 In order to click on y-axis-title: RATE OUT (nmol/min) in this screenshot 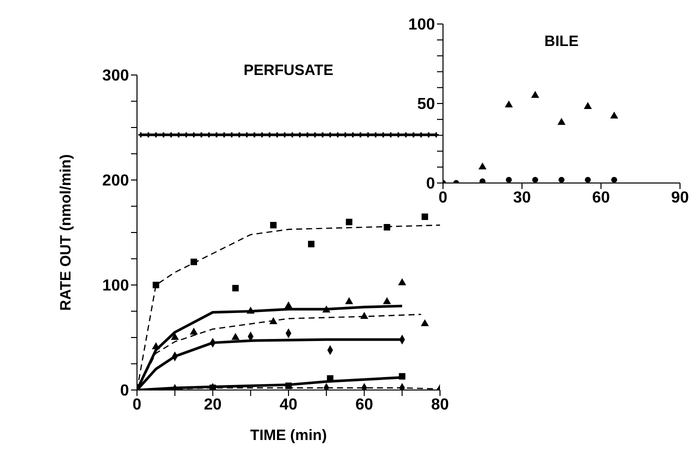, I will do `click(65, 232)`.